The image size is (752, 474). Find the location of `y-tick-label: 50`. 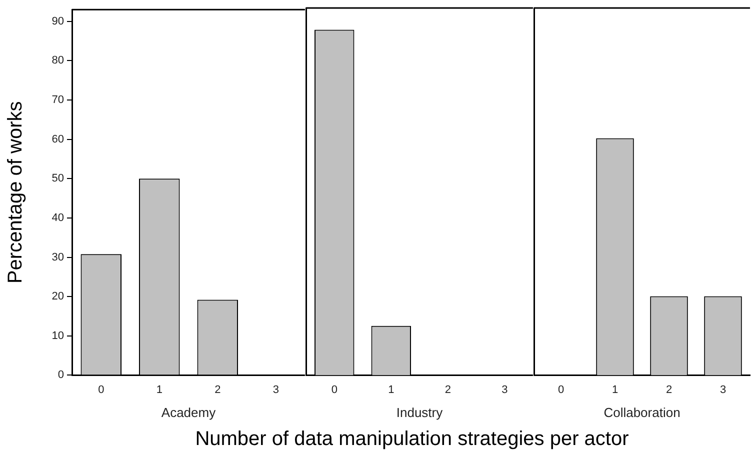

y-tick-label: 50 is located at coordinates (58, 178).